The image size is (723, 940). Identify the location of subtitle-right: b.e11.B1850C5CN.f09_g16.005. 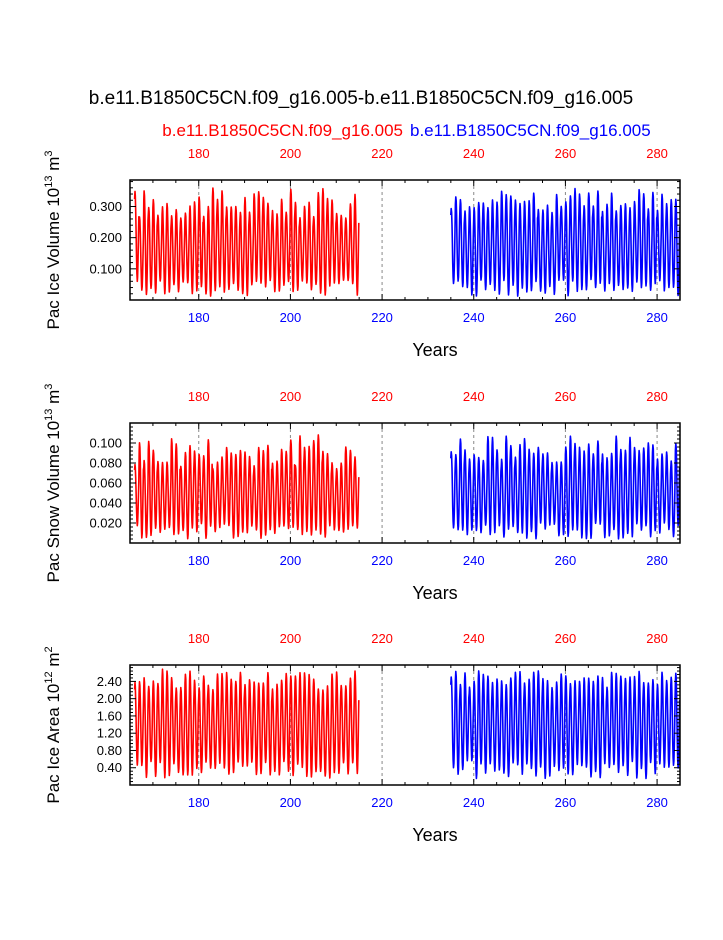
(530, 130).